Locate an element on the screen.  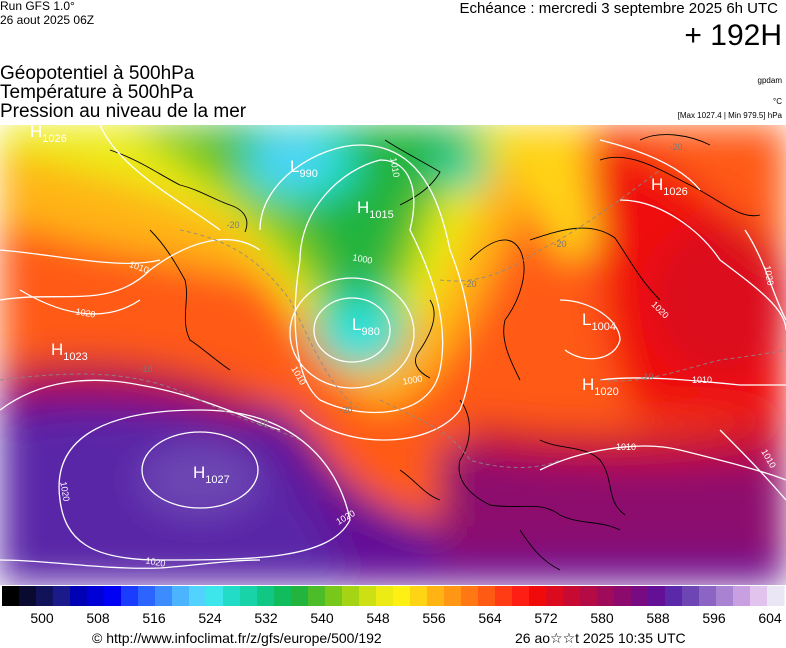
forecast-hour: + 192H is located at coordinates (733, 35).